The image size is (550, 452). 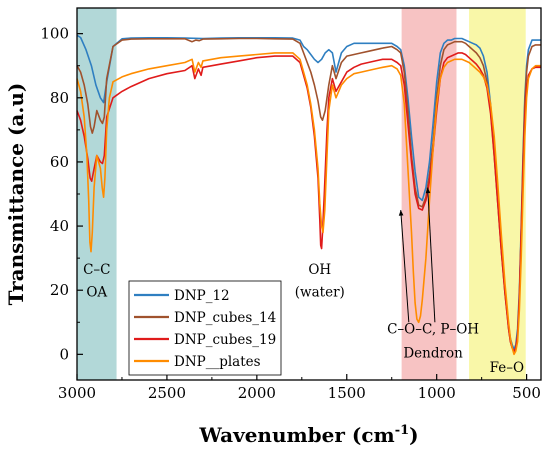 What do you see at coordinates (526, 393) in the screenshot?
I see `x-tick-label: 500` at bounding box center [526, 393].